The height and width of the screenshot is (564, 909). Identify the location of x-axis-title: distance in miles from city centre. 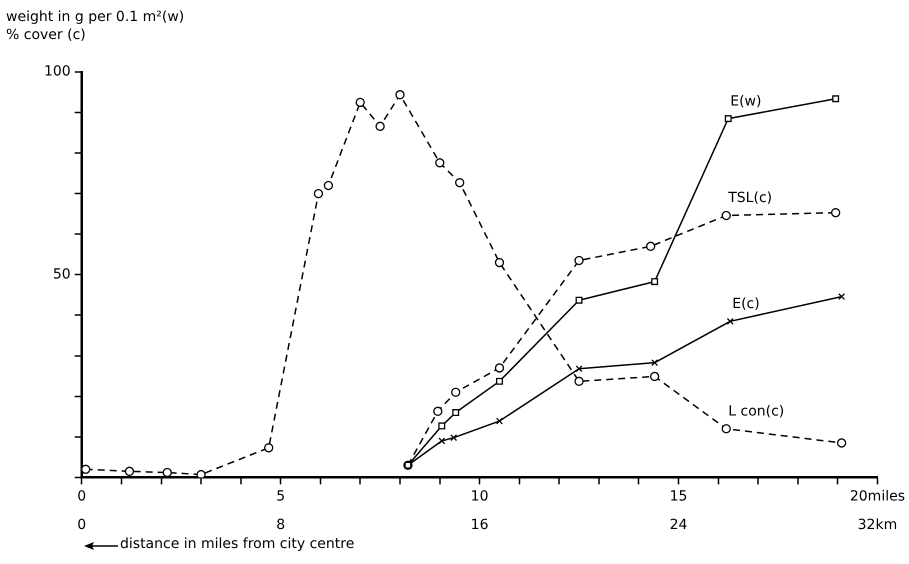
(237, 544).